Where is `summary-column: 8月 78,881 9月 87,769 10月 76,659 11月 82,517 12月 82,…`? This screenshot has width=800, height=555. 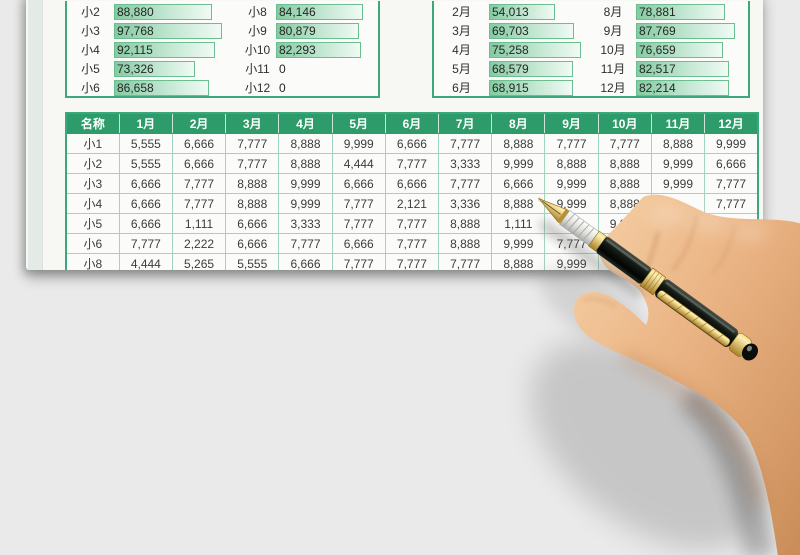 summary-column: 8月 78,881 9月 87,769 10月 76,659 11月 82,517 12月 82,… is located at coordinates (669, 49).